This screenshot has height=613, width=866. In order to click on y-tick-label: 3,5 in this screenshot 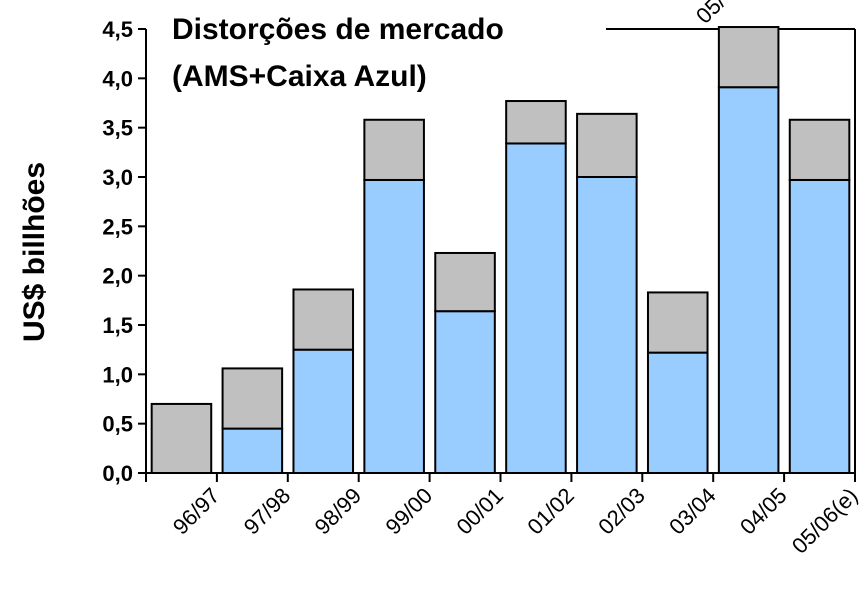, I will do `click(117, 128)`.